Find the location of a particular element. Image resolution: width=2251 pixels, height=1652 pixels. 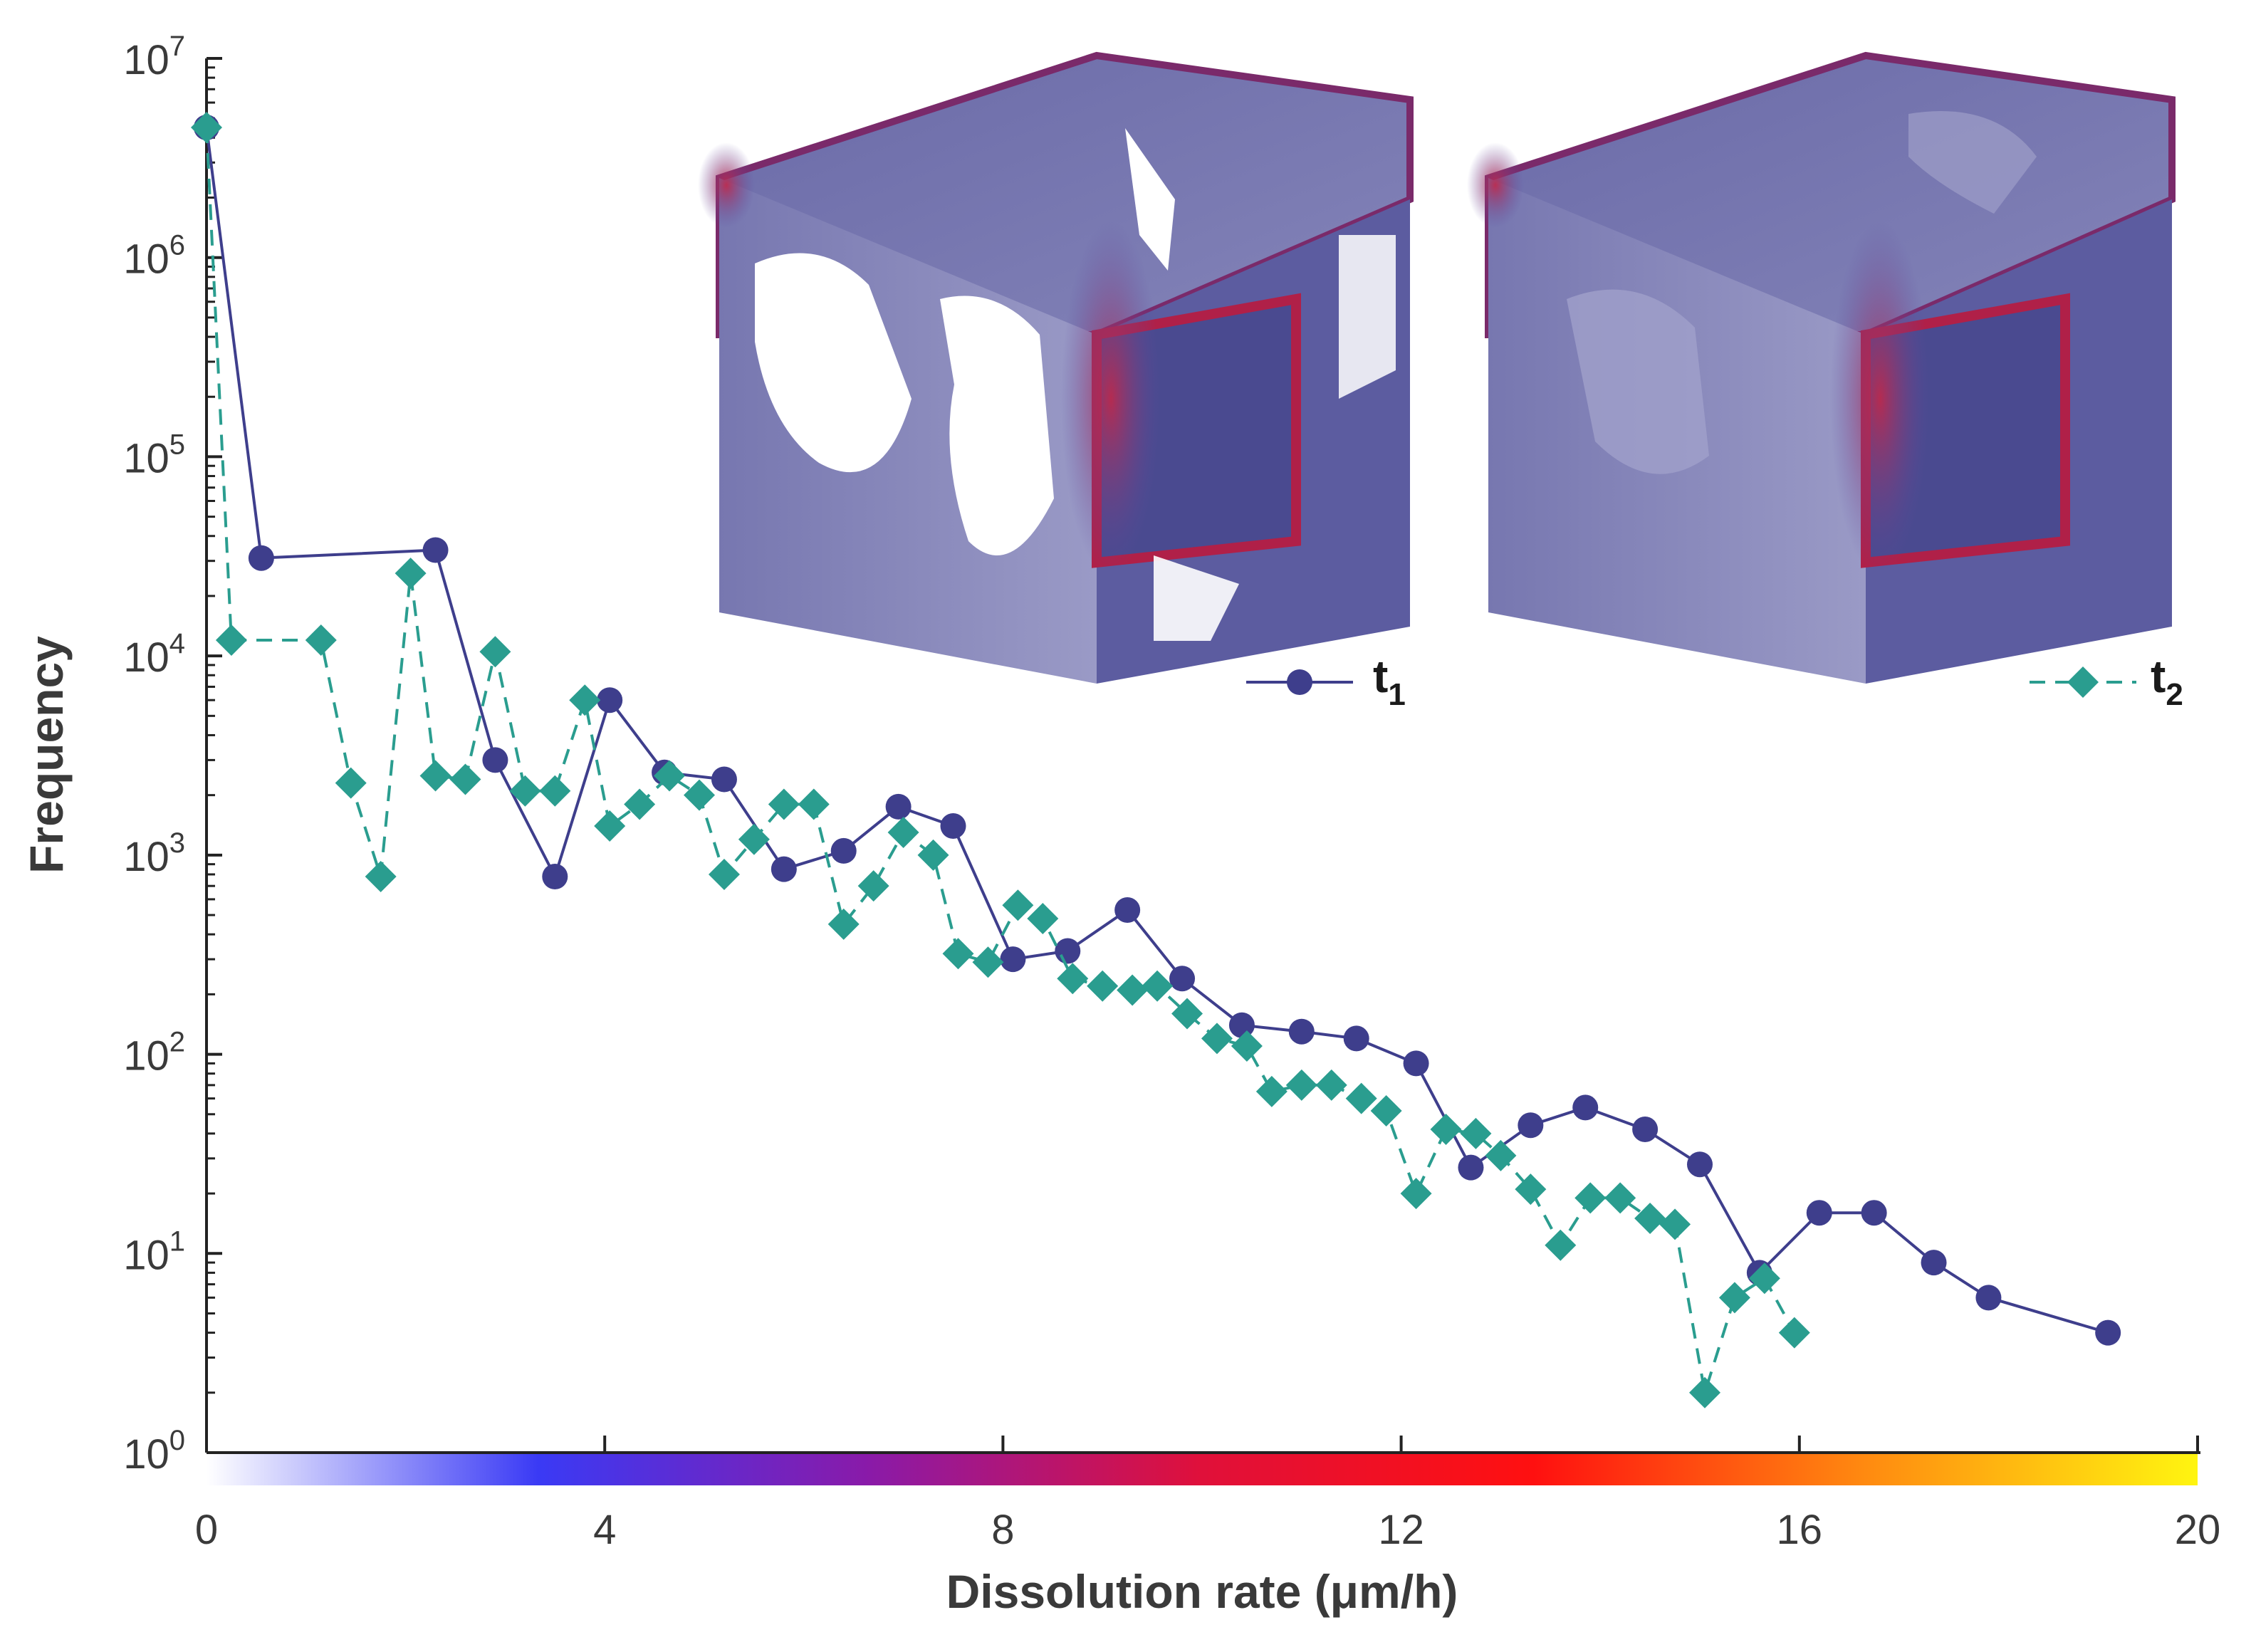

legend-marker-t2 is located at coordinates (2083, 682).